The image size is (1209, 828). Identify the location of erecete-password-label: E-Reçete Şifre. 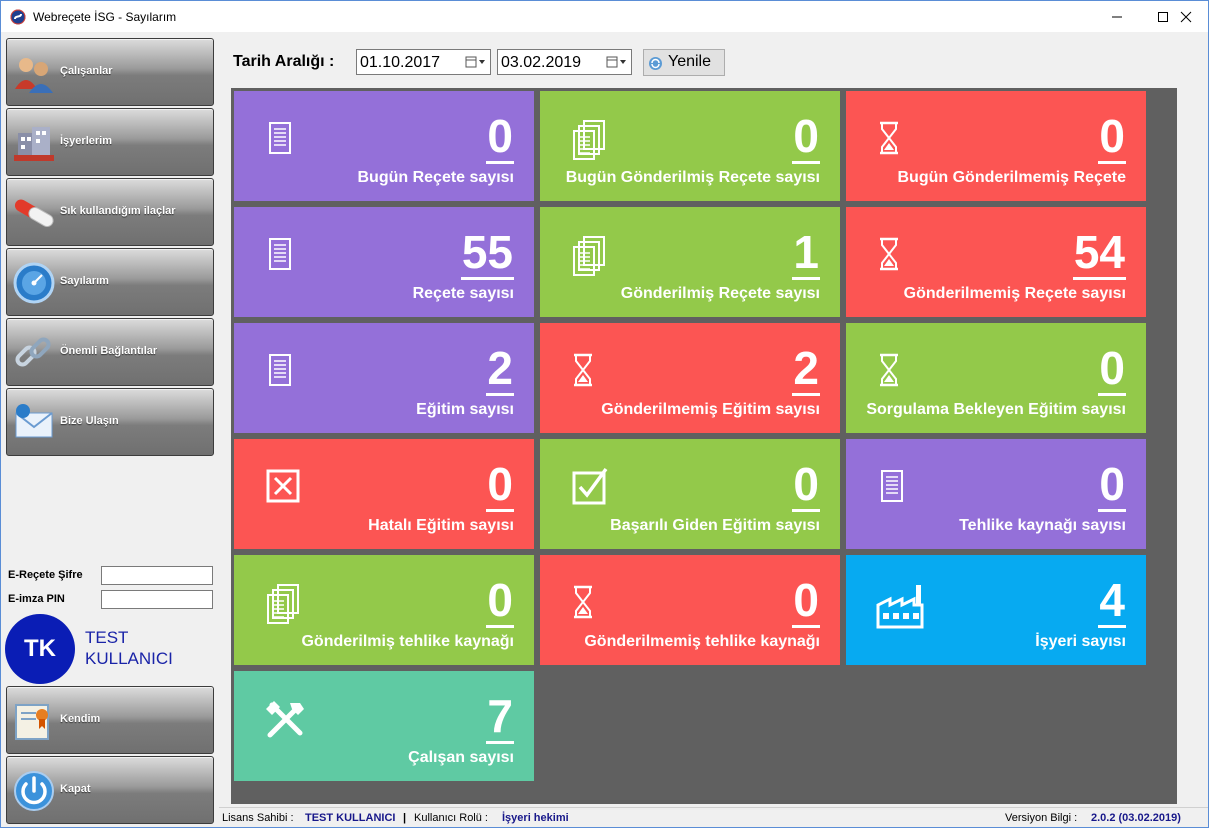
(45, 575).